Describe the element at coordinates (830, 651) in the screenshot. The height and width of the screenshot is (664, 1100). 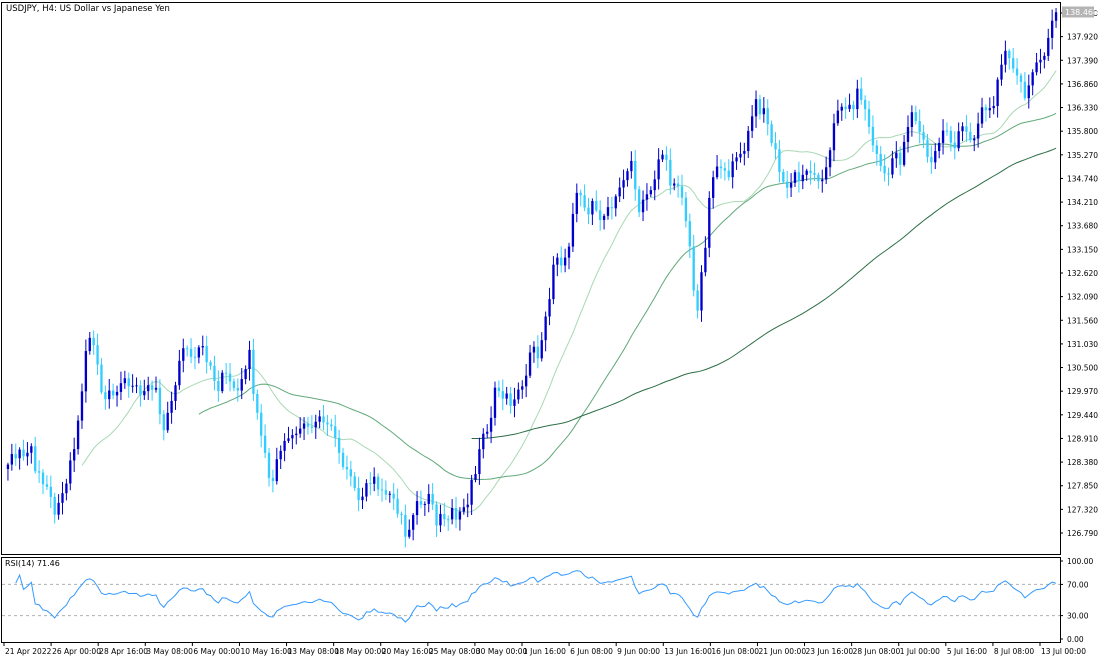
I see `time-tick-label: 23 Jun 16:00` at that location.